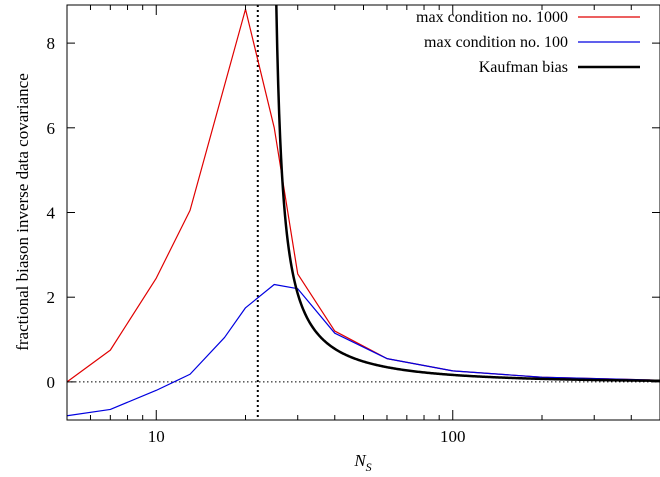 The height and width of the screenshot is (477, 660). I want to click on y-tick-label: 4, so click(51, 213).